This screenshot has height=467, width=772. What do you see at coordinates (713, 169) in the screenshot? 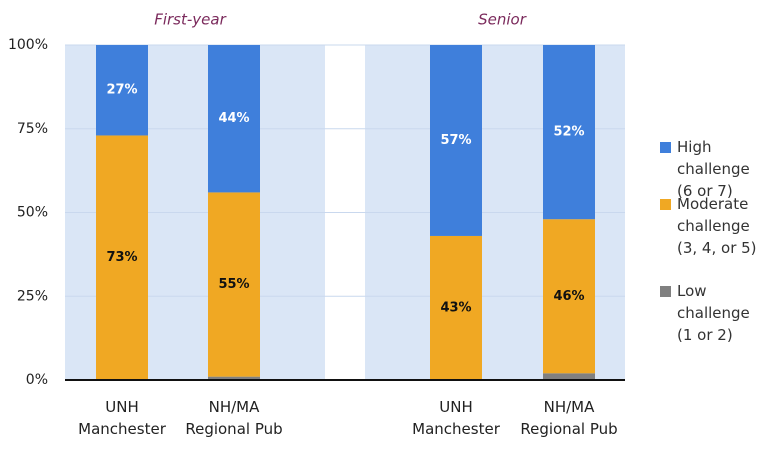
I see `legend-label: High challenge (6 or 7)` at bounding box center [713, 169].